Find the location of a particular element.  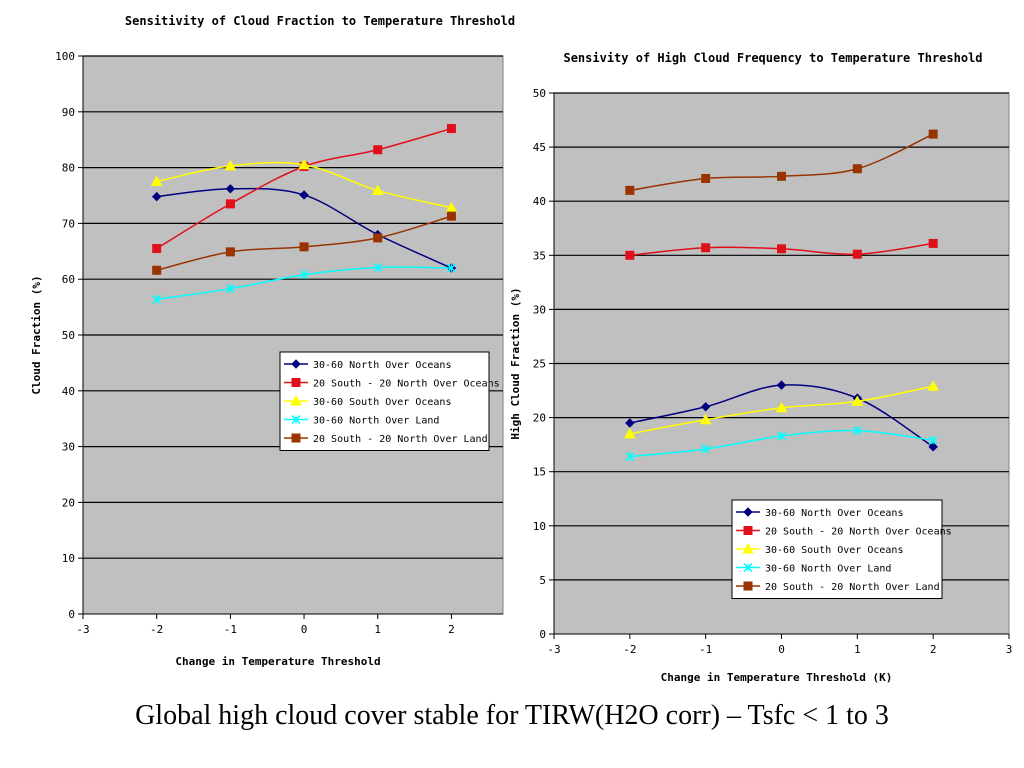

y-tick-label: 60 is located at coordinates (68, 279).